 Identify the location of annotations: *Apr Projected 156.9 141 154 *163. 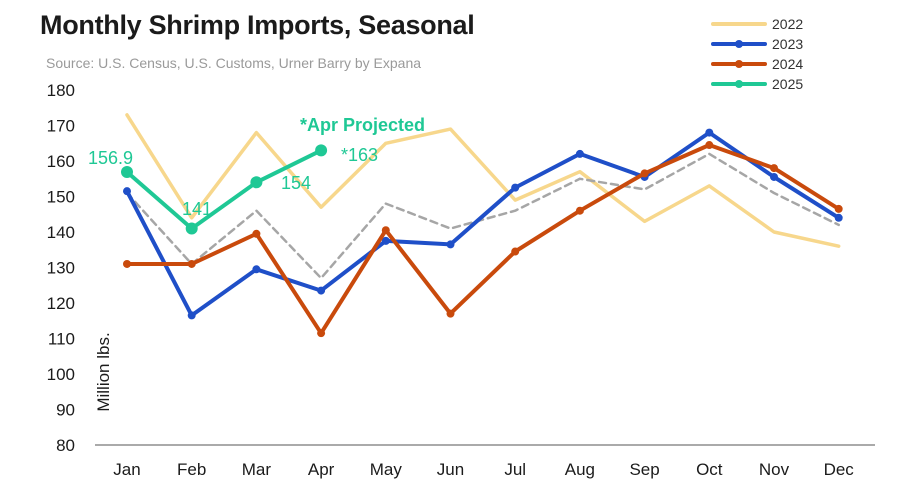
(256, 167).